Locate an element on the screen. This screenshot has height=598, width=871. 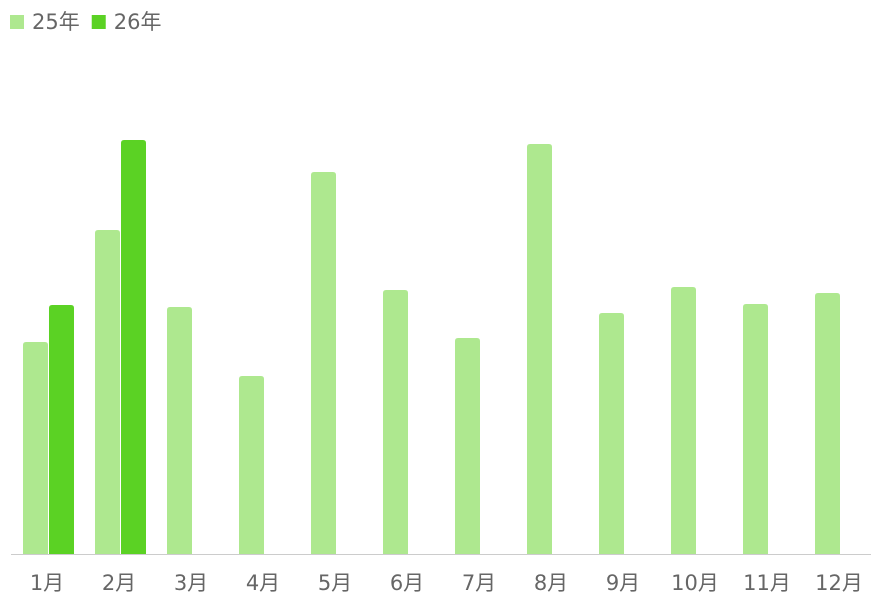
x-tick-label: 12月 is located at coordinates (839, 583).